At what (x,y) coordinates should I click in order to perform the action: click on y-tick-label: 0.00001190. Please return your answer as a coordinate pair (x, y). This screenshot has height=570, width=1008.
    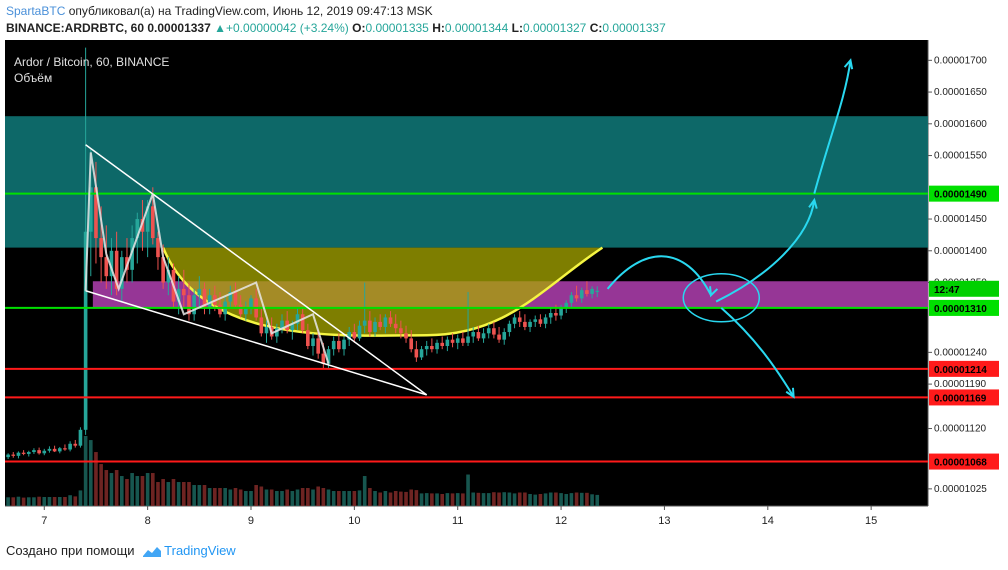
    Looking at the image, I should click on (960, 384).